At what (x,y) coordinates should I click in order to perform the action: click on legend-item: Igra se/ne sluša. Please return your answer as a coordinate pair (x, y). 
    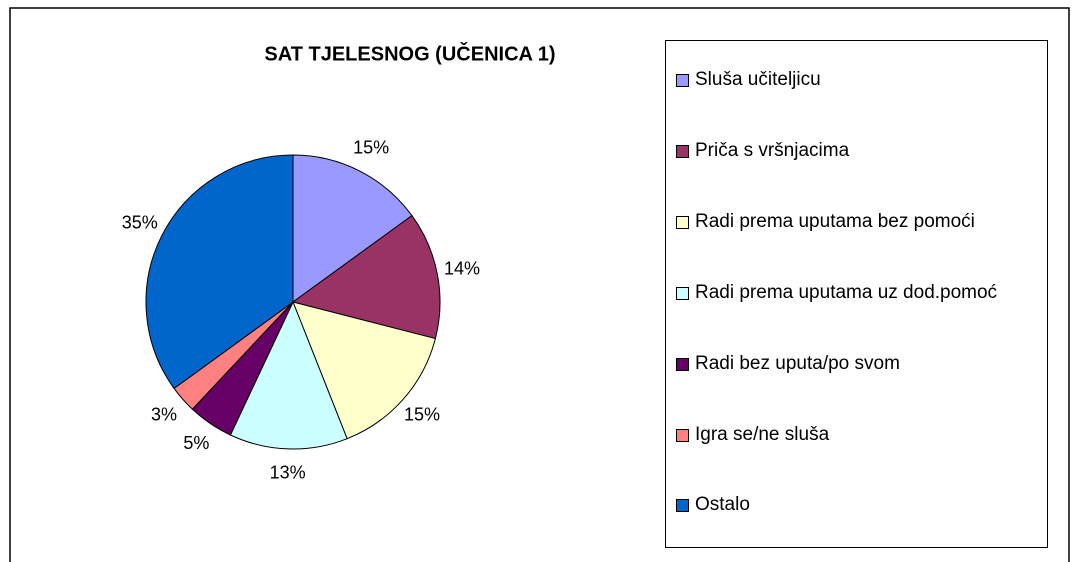
    Looking at the image, I should click on (856, 435).